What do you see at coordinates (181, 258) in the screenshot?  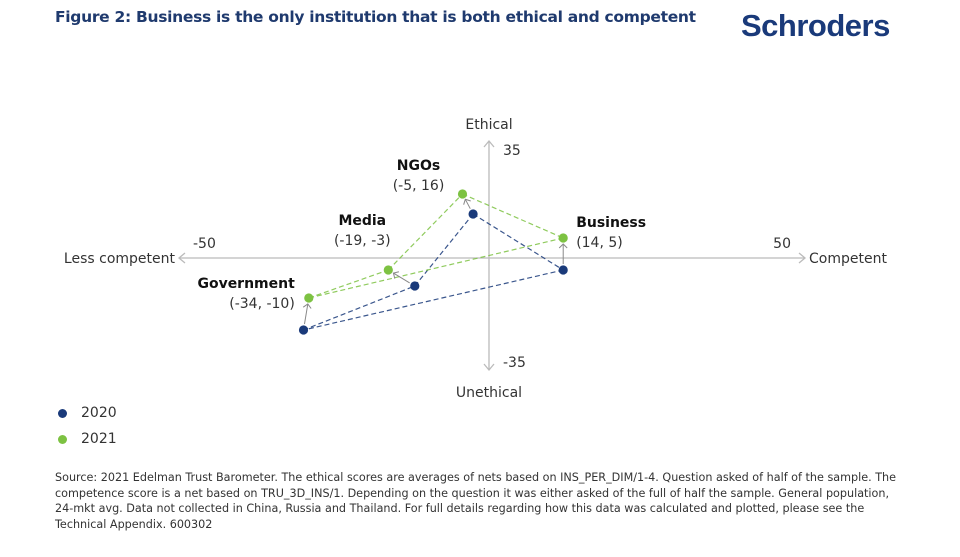 I see `x-axis-left-arrow` at bounding box center [181, 258].